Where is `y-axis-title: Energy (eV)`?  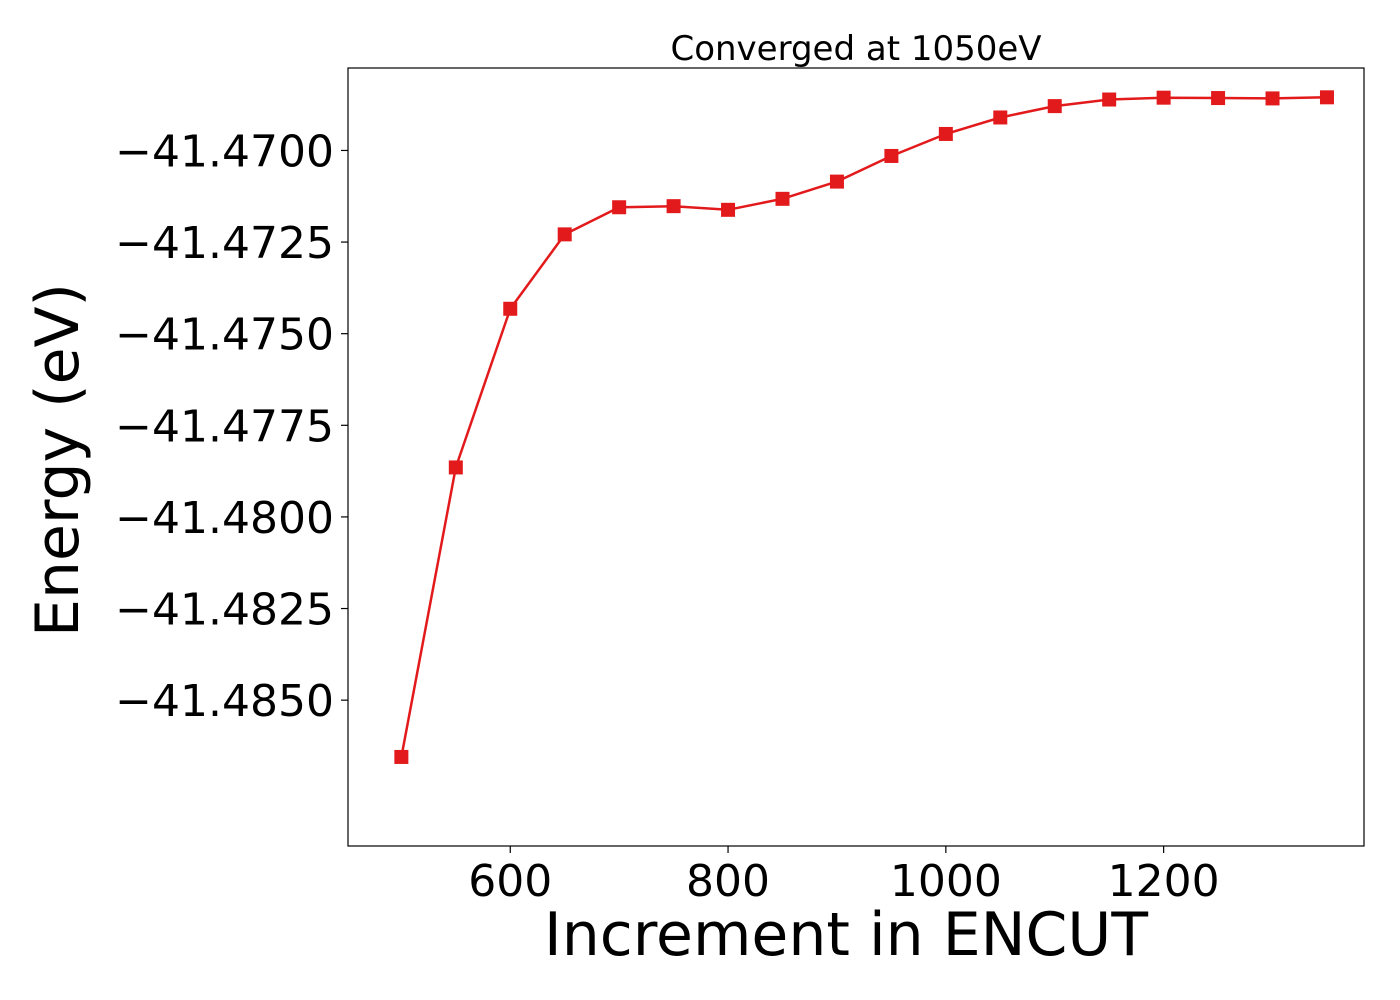
y-axis-title: Energy (eV) is located at coordinates (58, 460).